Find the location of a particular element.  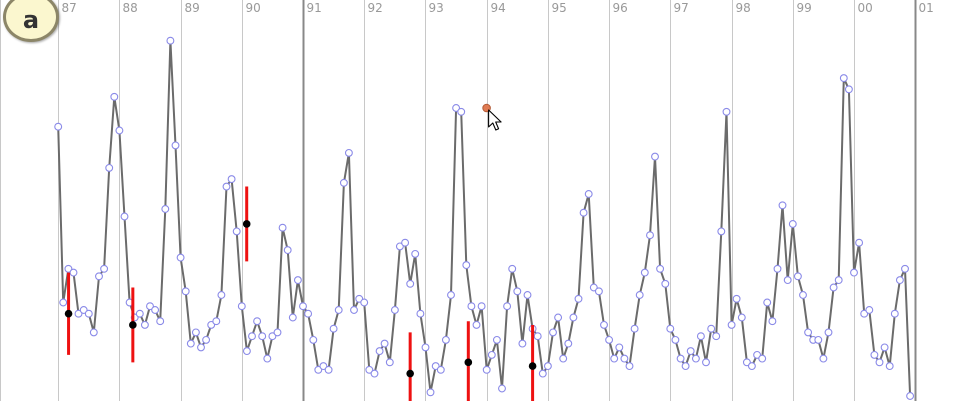

tick-label-00: 00 is located at coordinates (865, 8).